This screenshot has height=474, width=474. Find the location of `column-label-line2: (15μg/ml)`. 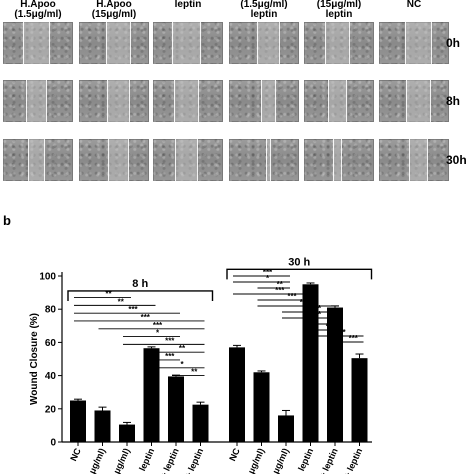

column-label-line2: (15μg/ml) is located at coordinates (114, 14).